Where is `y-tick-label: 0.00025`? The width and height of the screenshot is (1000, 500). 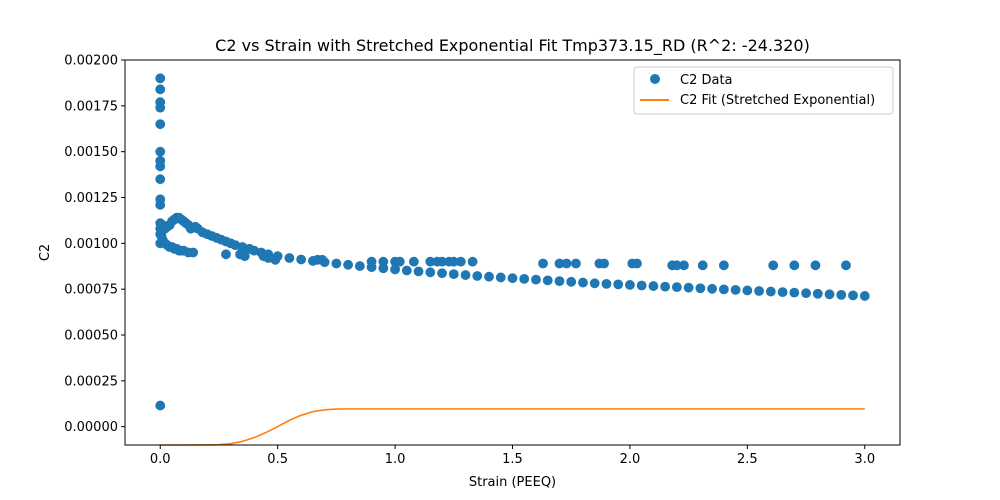
y-tick-label: 0.00025 is located at coordinates (91, 381).